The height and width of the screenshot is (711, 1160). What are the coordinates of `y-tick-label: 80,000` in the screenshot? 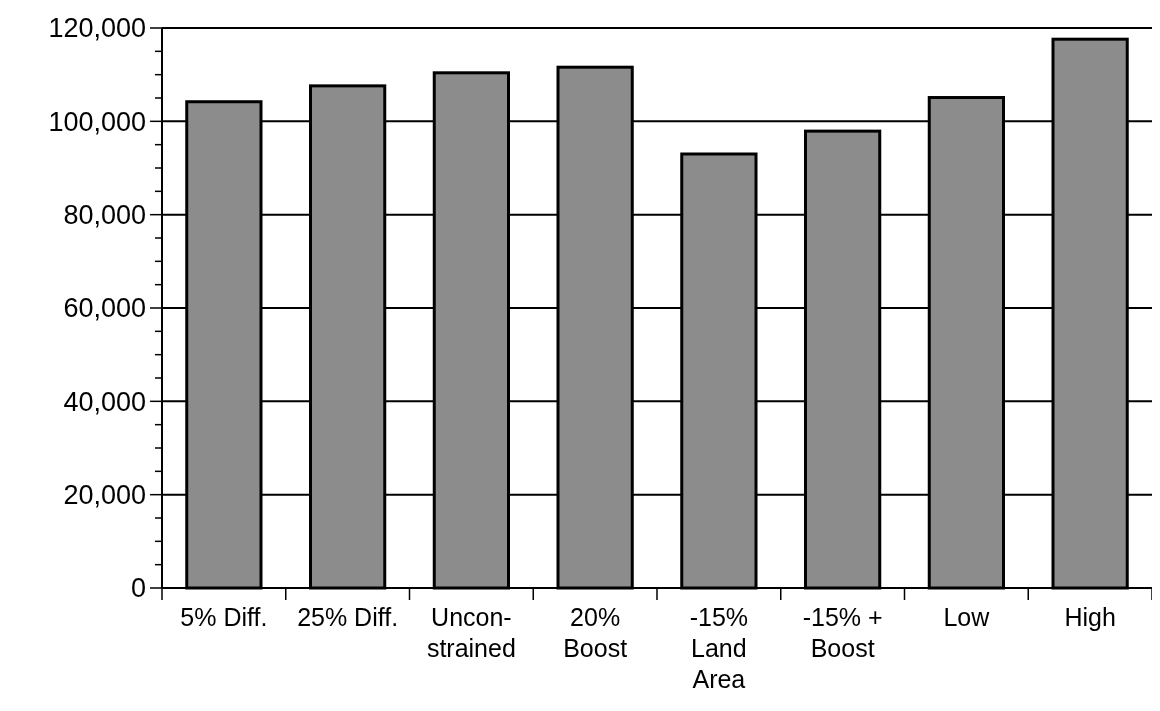 It's located at (104, 215).